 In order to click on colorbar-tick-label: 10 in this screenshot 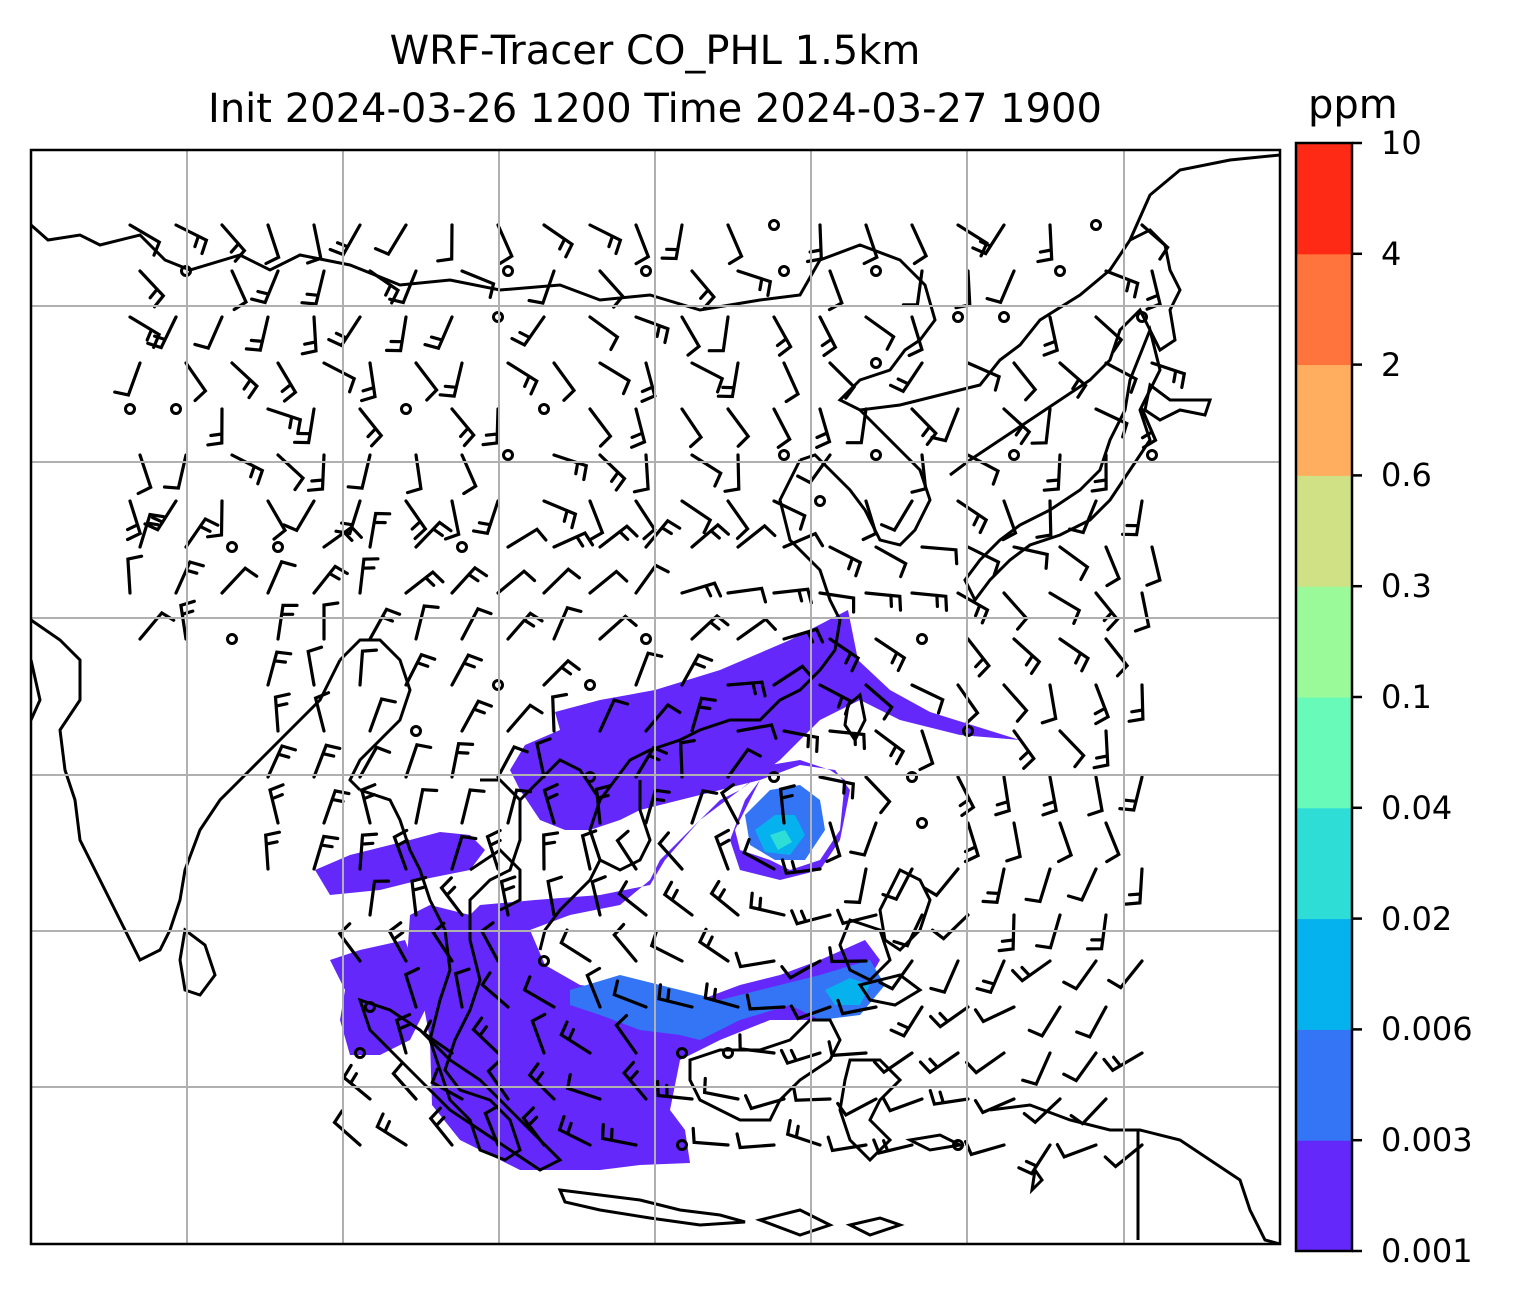, I will do `click(1401, 143)`.